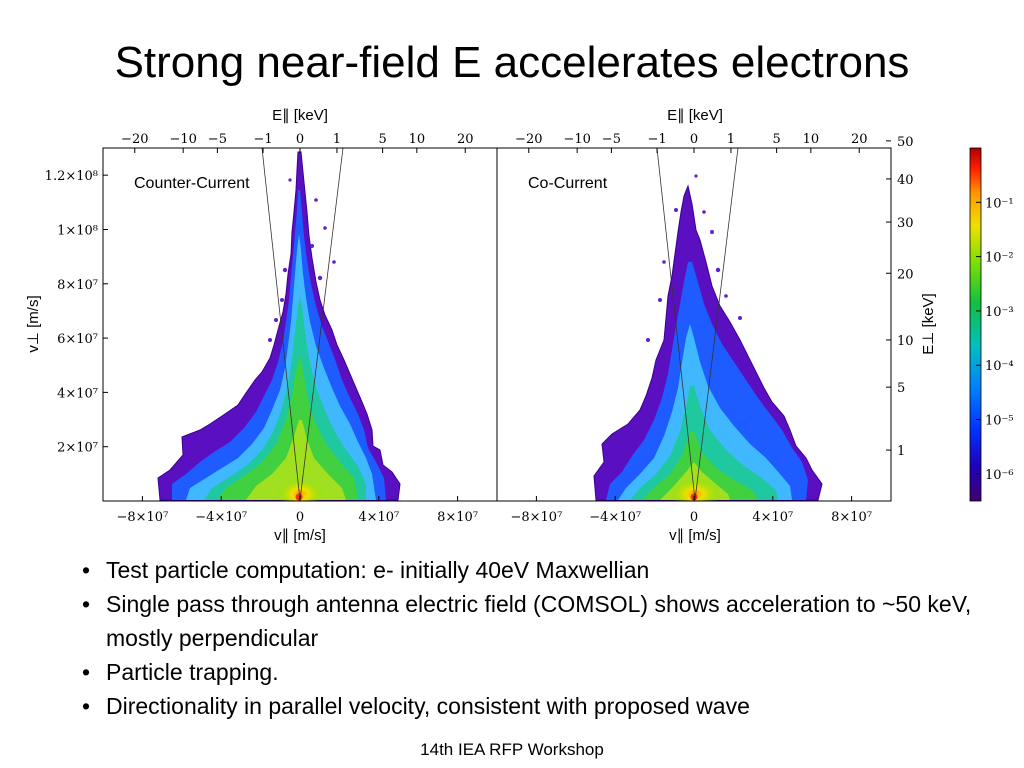  I want to click on bottom-axis-label-left: v∥ [m/s], so click(300, 535).